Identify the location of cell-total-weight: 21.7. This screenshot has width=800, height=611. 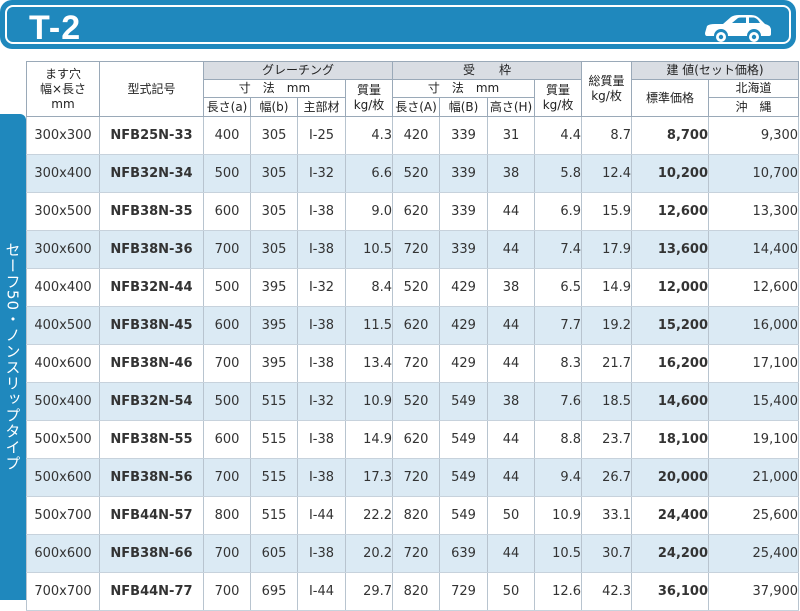
(607, 363).